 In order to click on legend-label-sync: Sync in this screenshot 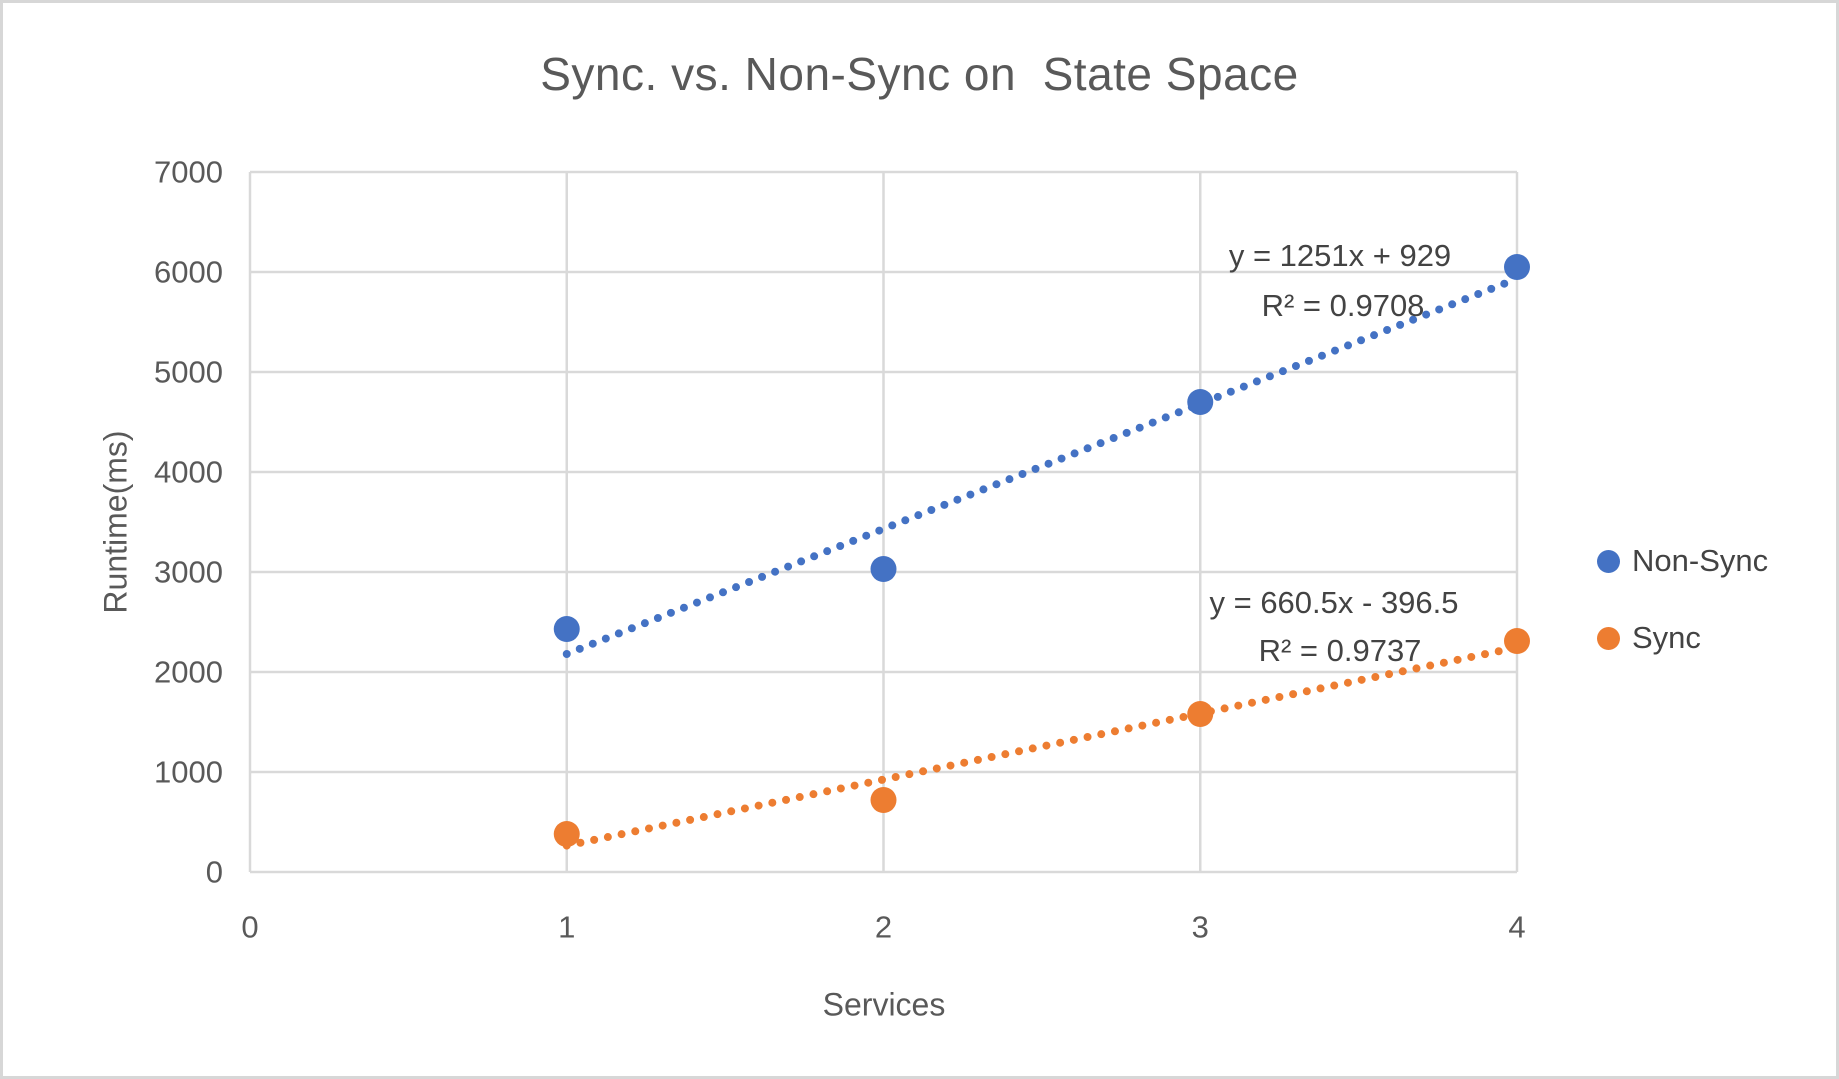, I will do `click(1666, 637)`.